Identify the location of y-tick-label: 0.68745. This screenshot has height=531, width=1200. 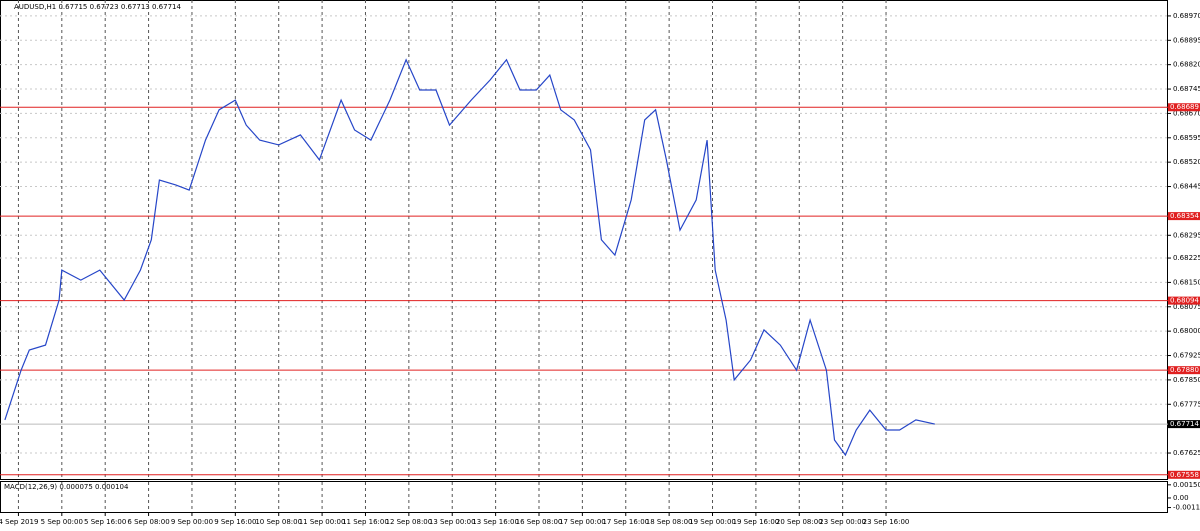
(1186, 89).